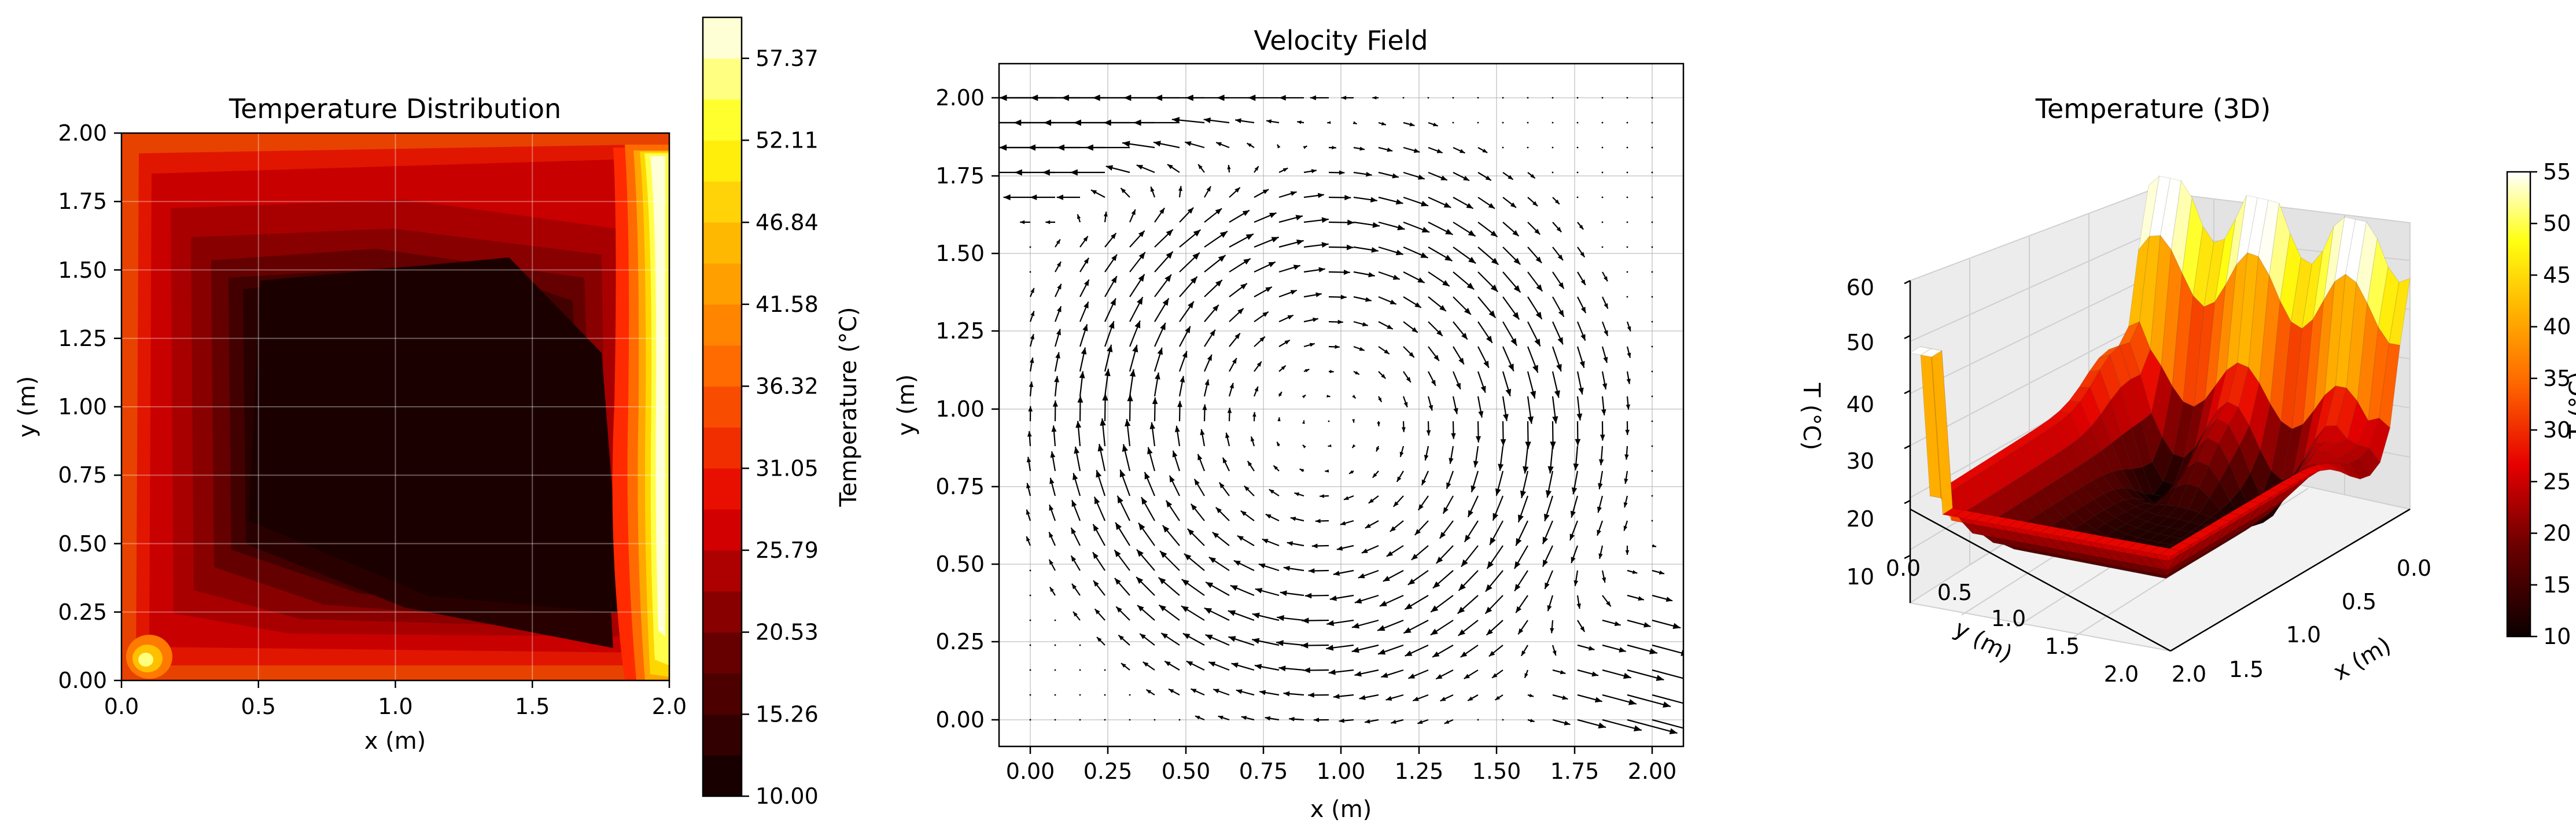 The image size is (2576, 839). Describe the element at coordinates (960, 720) in the screenshot. I see `p2-y-tick: 0.00` at that location.